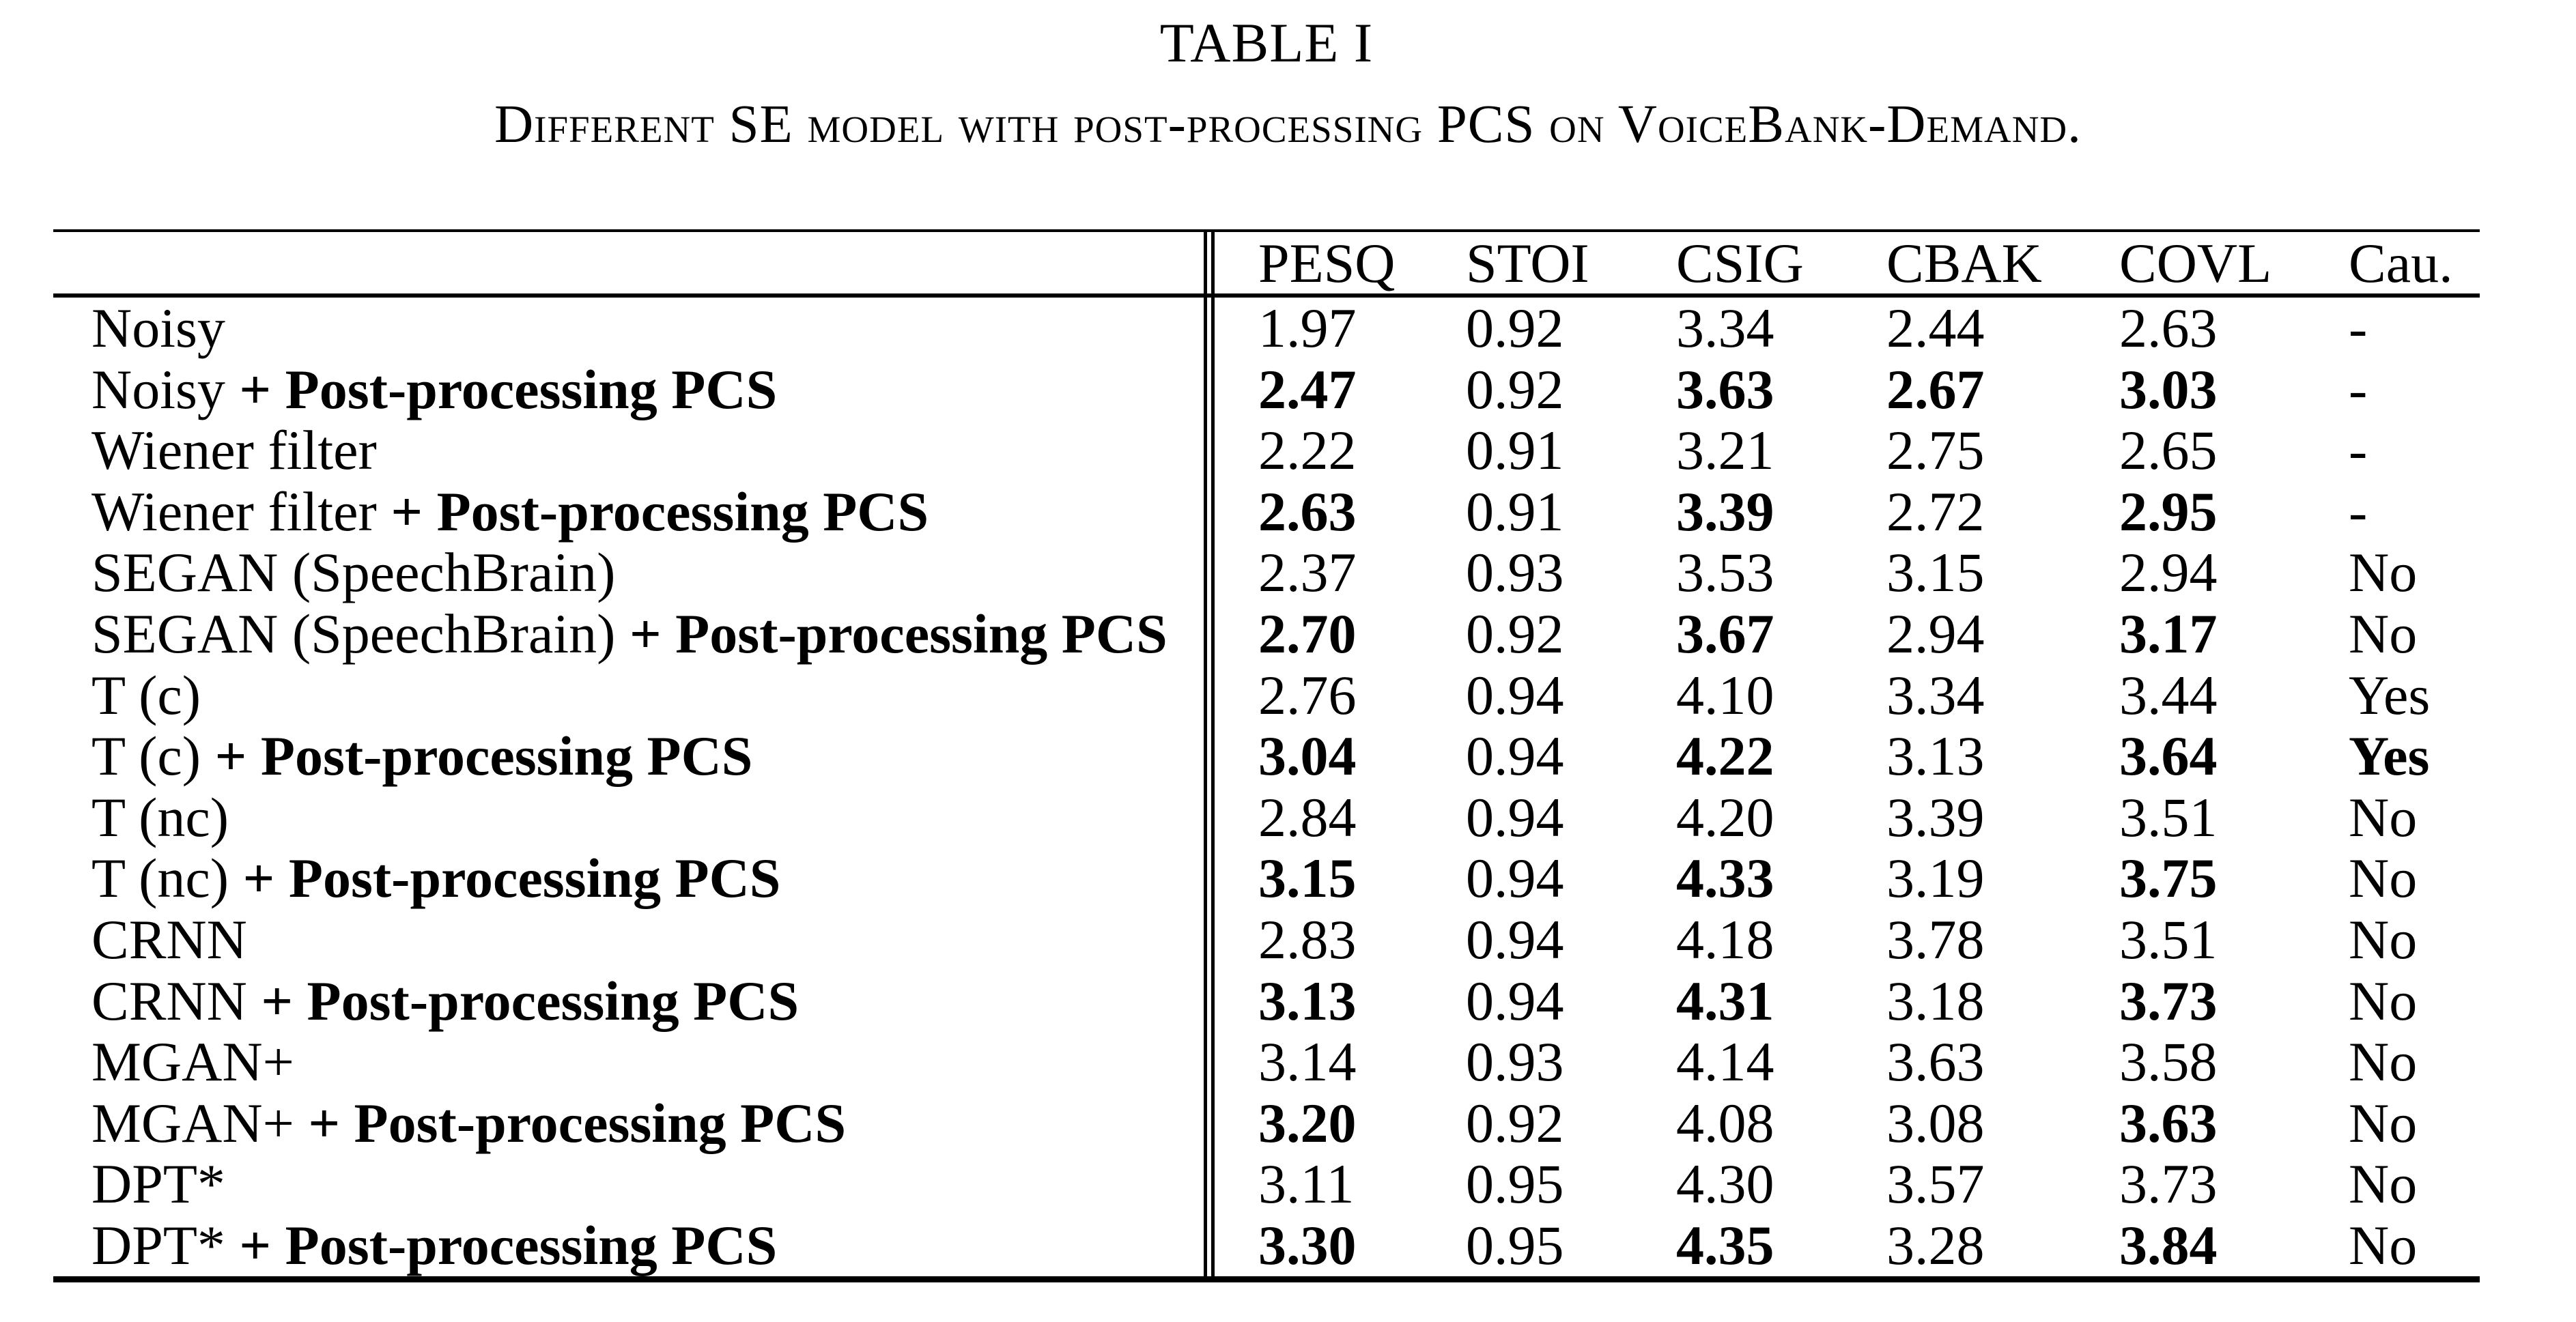 The image size is (2576, 1322). I want to click on table-cell: 3.84, so click(2168, 1245).